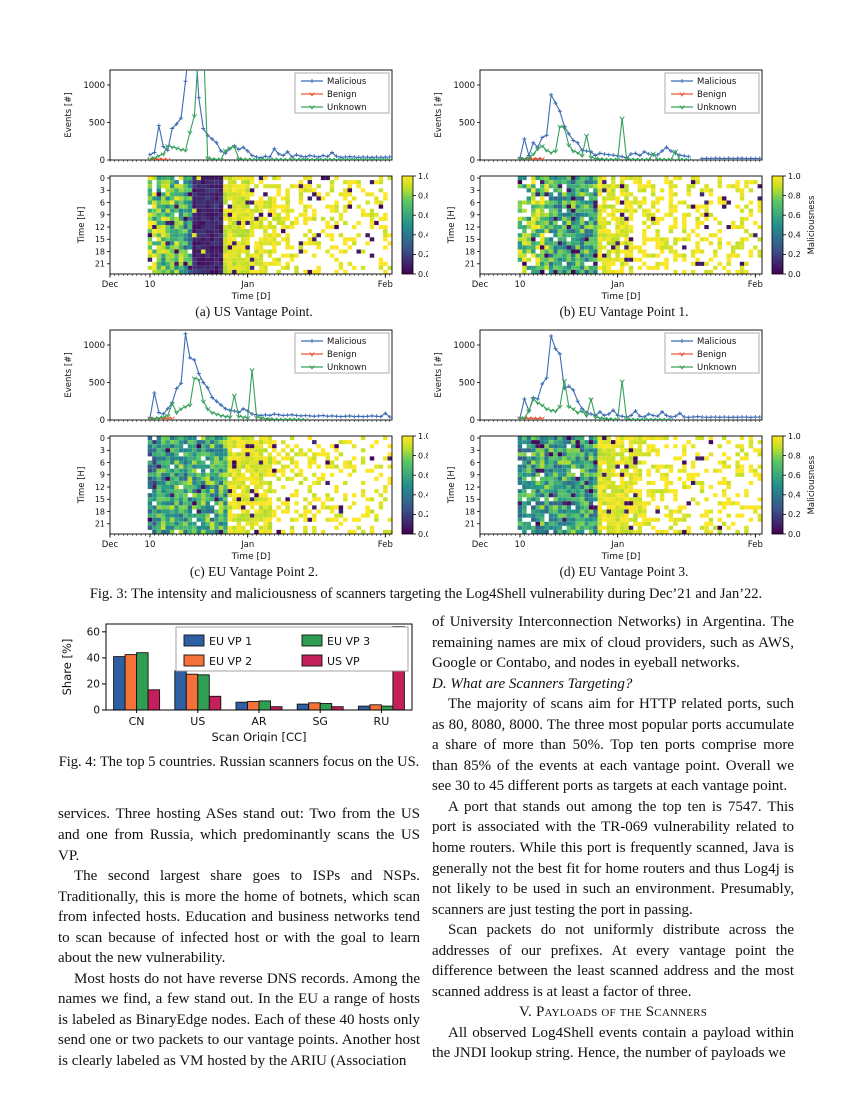  Describe the element at coordinates (93, 684) in the screenshot. I see `svg-text: 20` at that location.